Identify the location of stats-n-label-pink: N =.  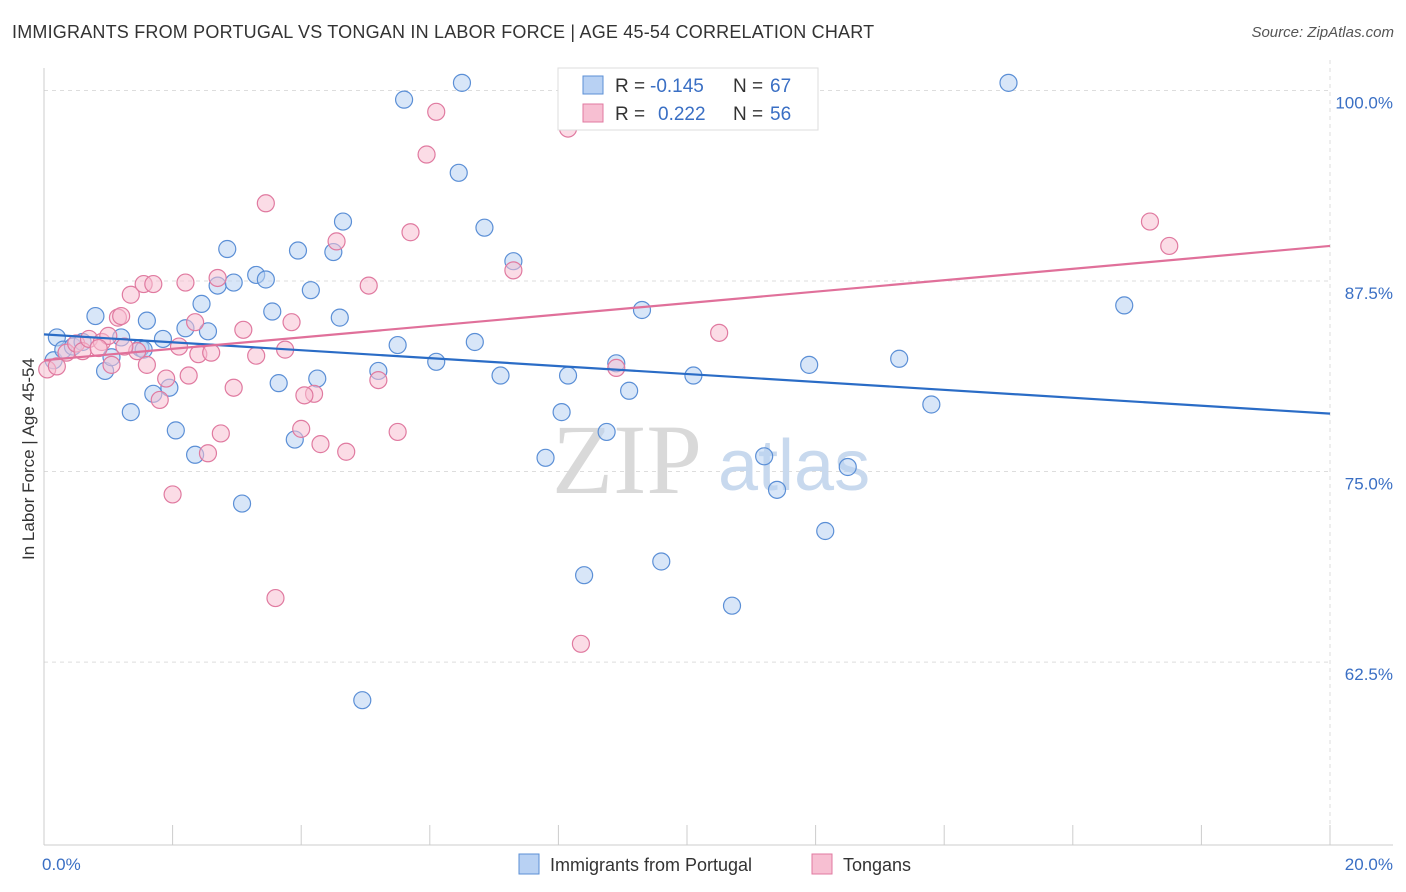
(748, 114).